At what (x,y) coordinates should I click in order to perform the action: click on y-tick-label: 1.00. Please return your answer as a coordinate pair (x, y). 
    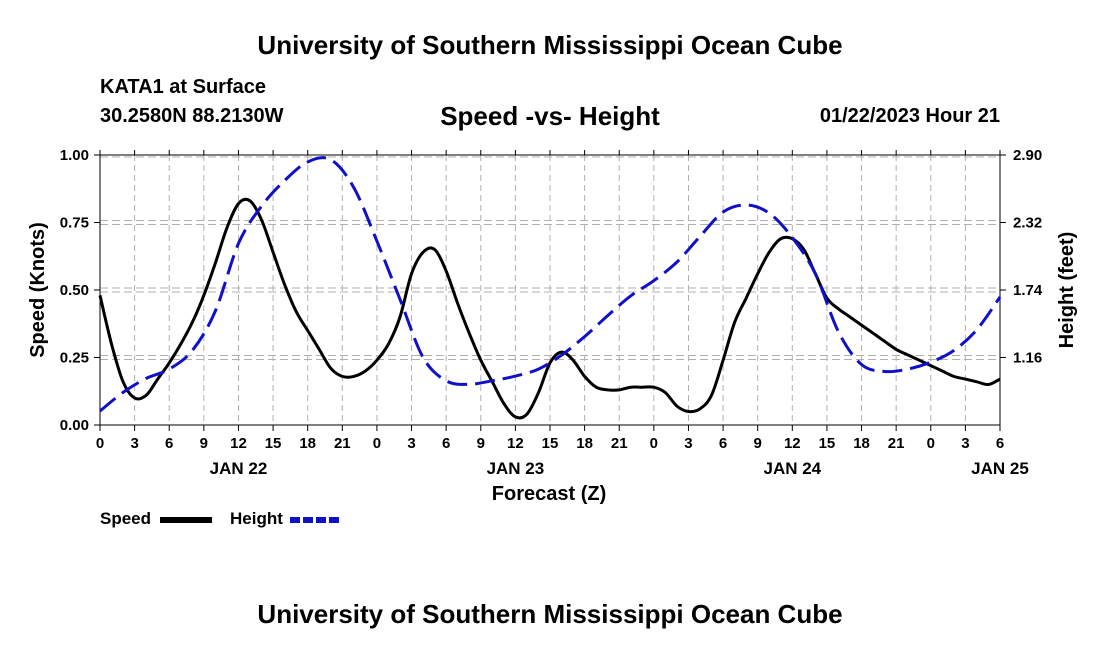
    Looking at the image, I should click on (74, 155).